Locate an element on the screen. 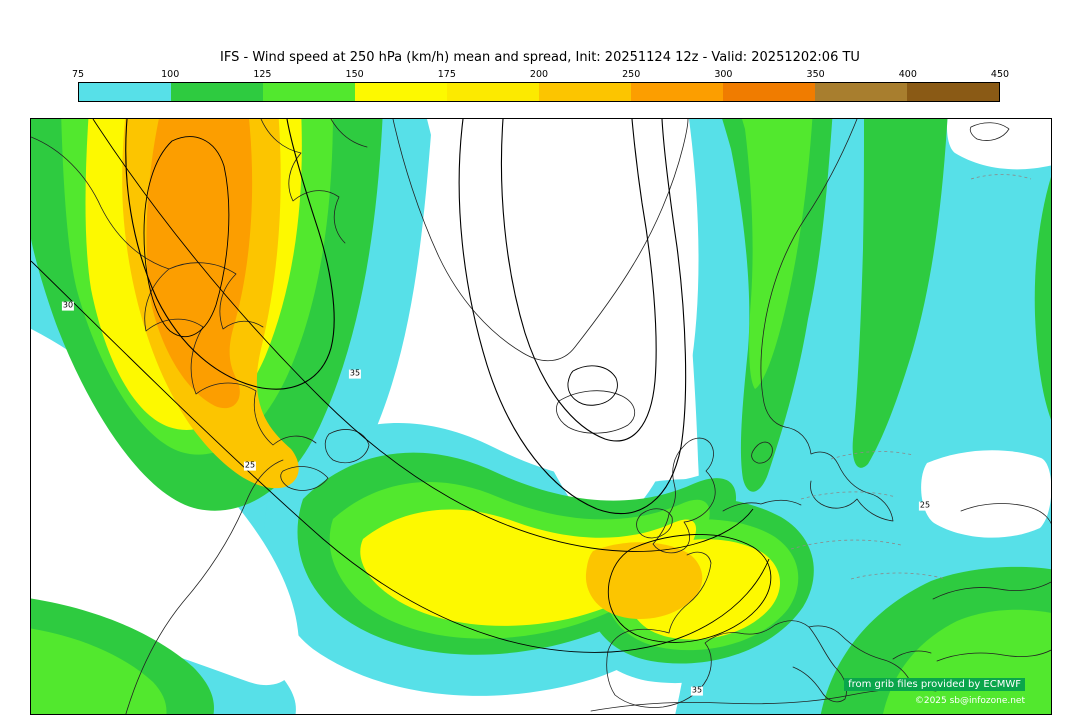  colorbar-tick-label: 125 is located at coordinates (262, 74).